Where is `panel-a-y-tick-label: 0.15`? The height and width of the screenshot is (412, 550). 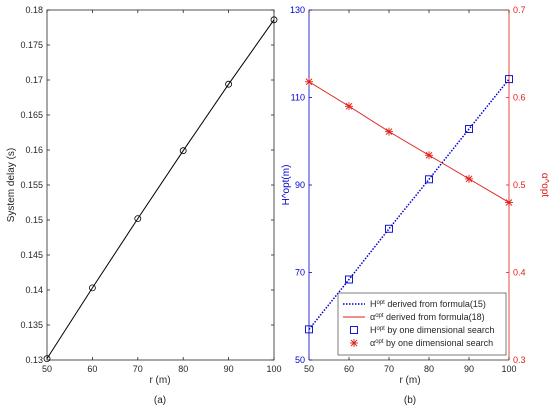
panel-a-y-tick-label: 0.15 is located at coordinates (34, 220).